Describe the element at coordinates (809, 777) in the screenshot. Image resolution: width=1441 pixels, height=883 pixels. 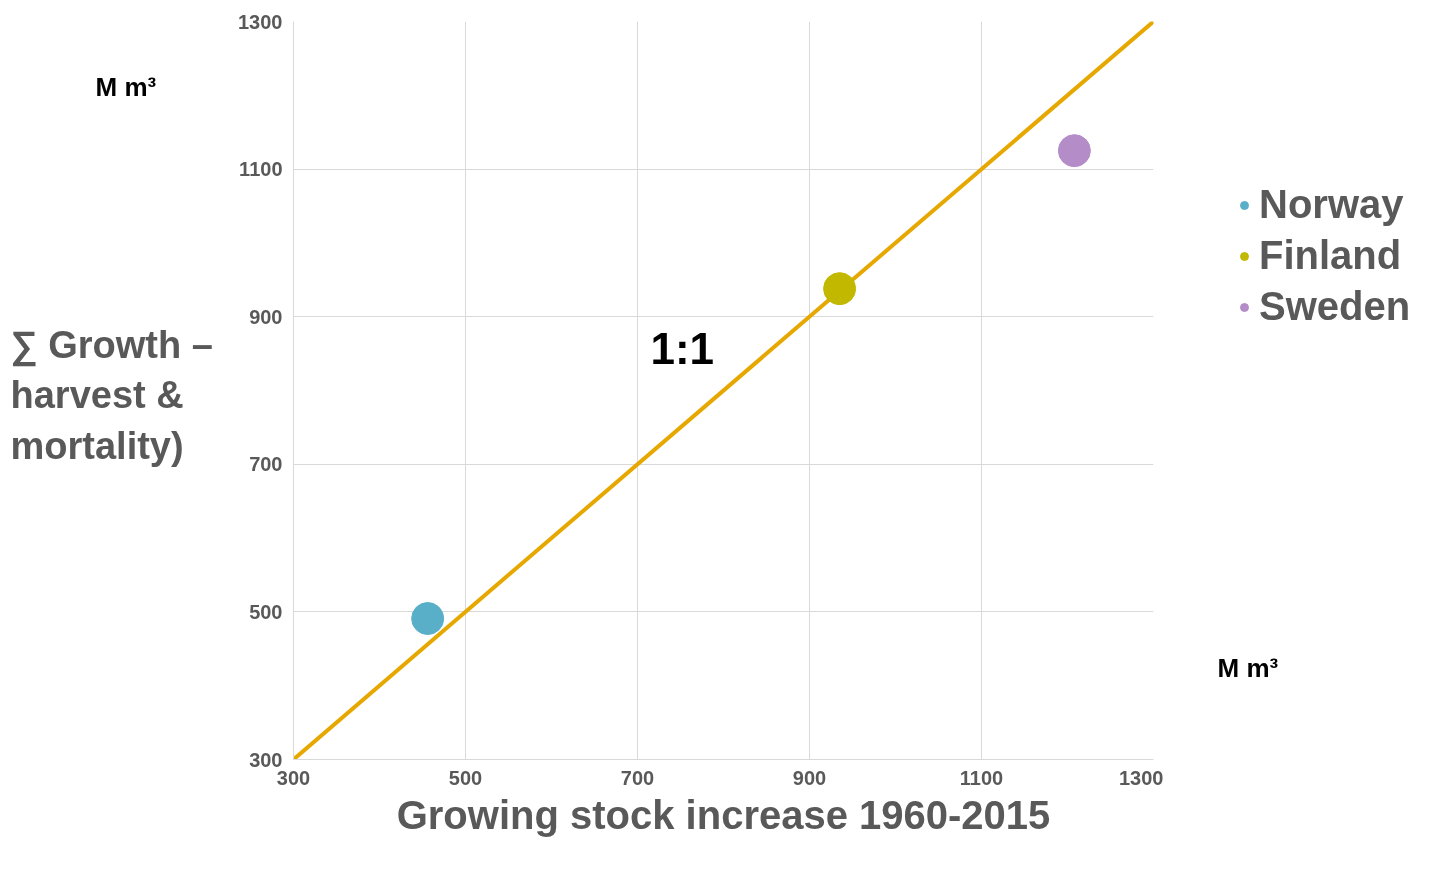
I see `x-tick-label: 900` at that location.